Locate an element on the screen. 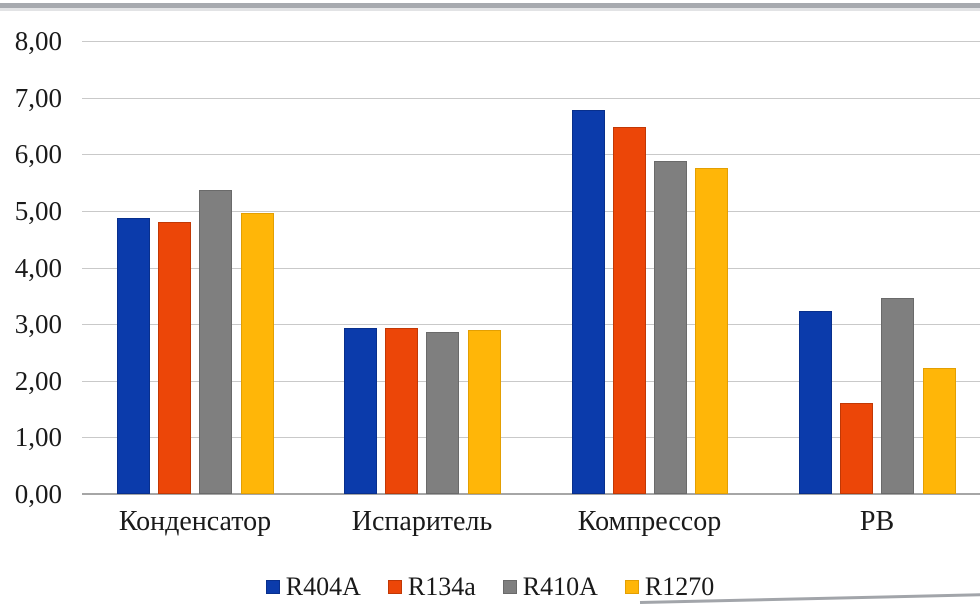 The height and width of the screenshot is (609, 980). x-category-label: Компрессор is located at coordinates (649, 521).